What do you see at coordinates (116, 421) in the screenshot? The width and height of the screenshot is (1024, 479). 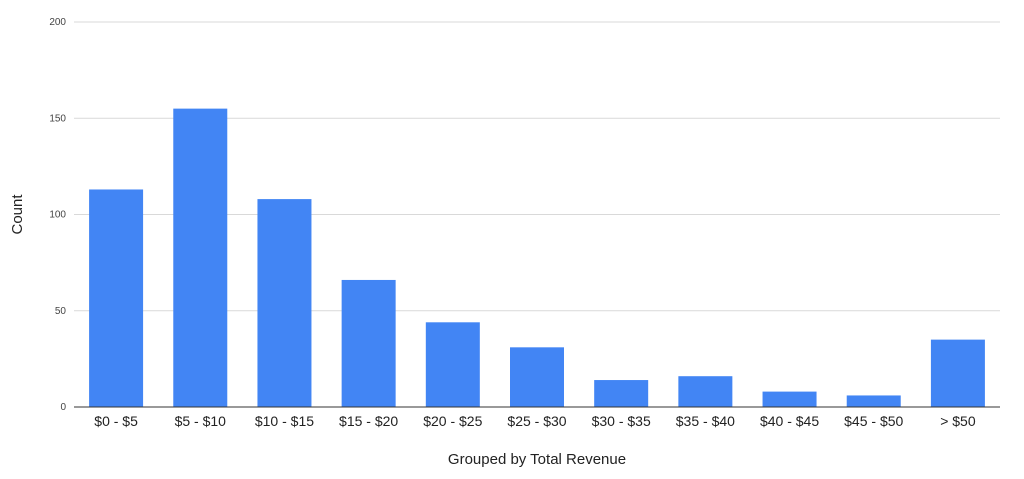 I see `x-tick-label: $0 - $5` at bounding box center [116, 421].